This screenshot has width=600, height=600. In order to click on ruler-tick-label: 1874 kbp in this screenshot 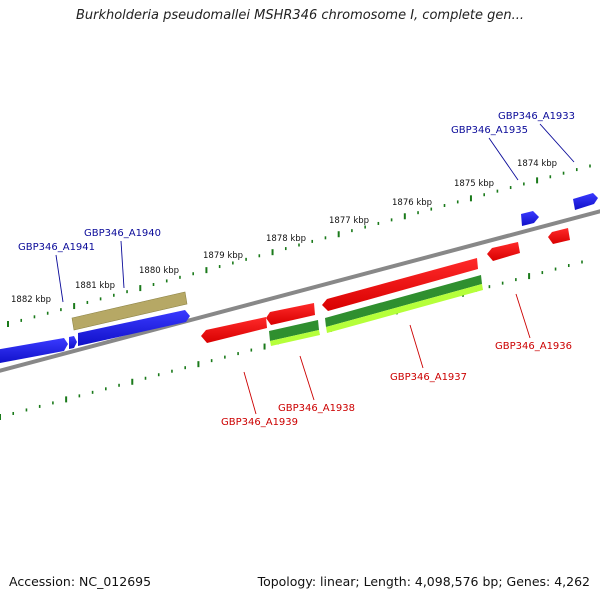, I will do `click(537, 164)`.